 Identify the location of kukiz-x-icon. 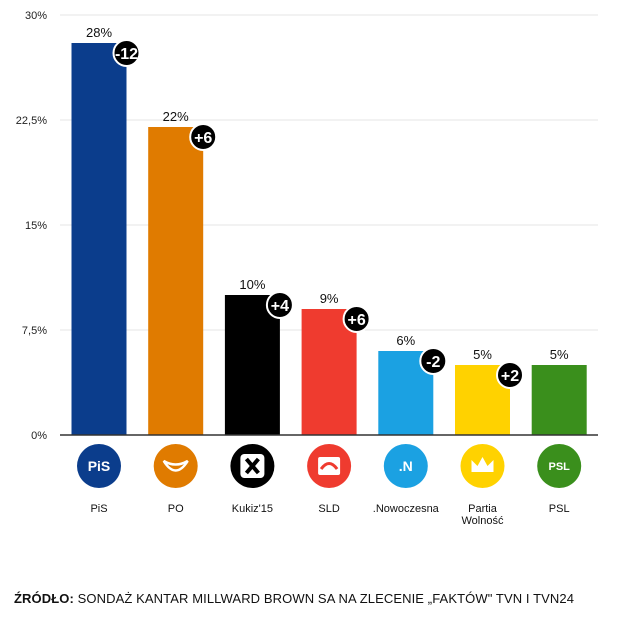
(252, 466).